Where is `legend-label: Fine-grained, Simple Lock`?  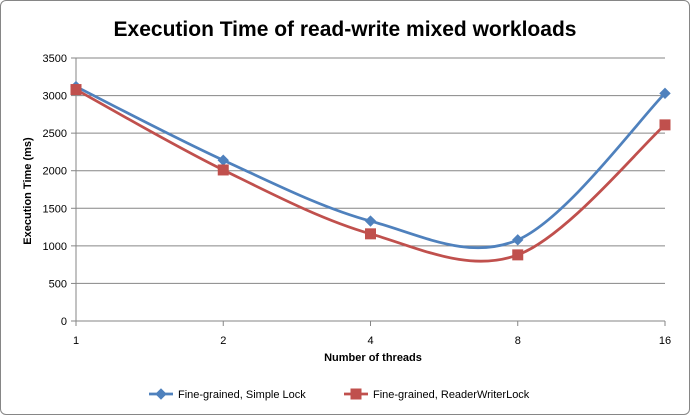
legend-label: Fine-grained, Simple Lock is located at coordinates (242, 395).